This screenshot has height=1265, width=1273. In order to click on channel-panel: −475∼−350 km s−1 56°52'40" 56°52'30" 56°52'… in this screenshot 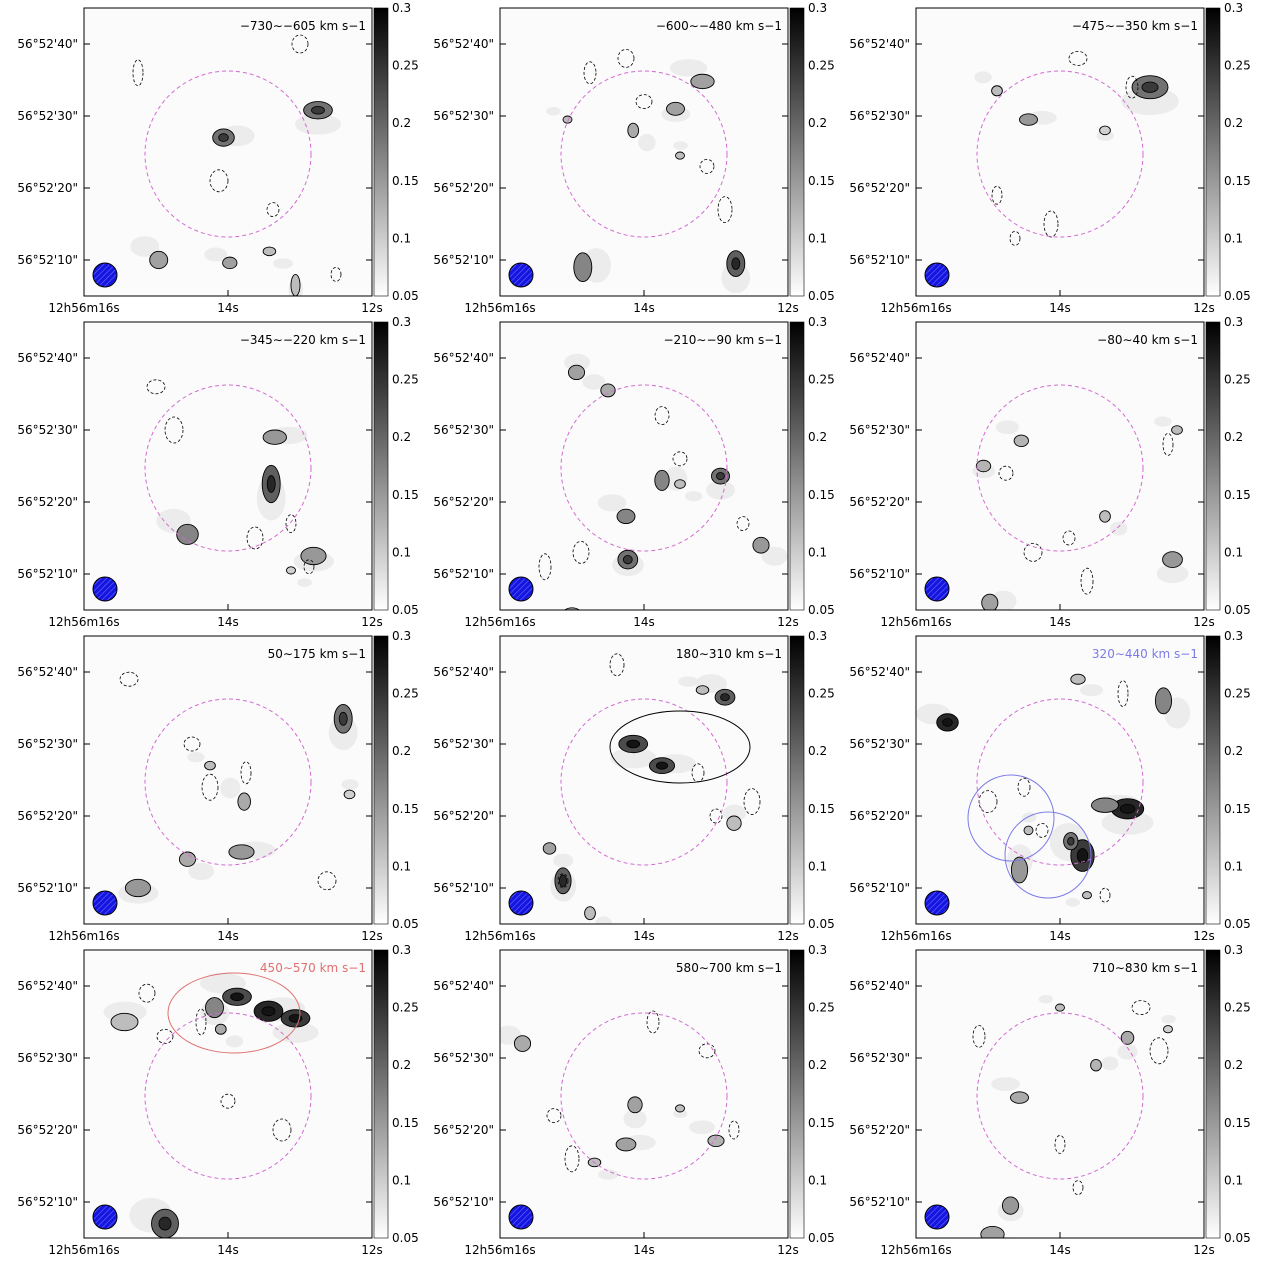, I will do `click(1049, 158)`.